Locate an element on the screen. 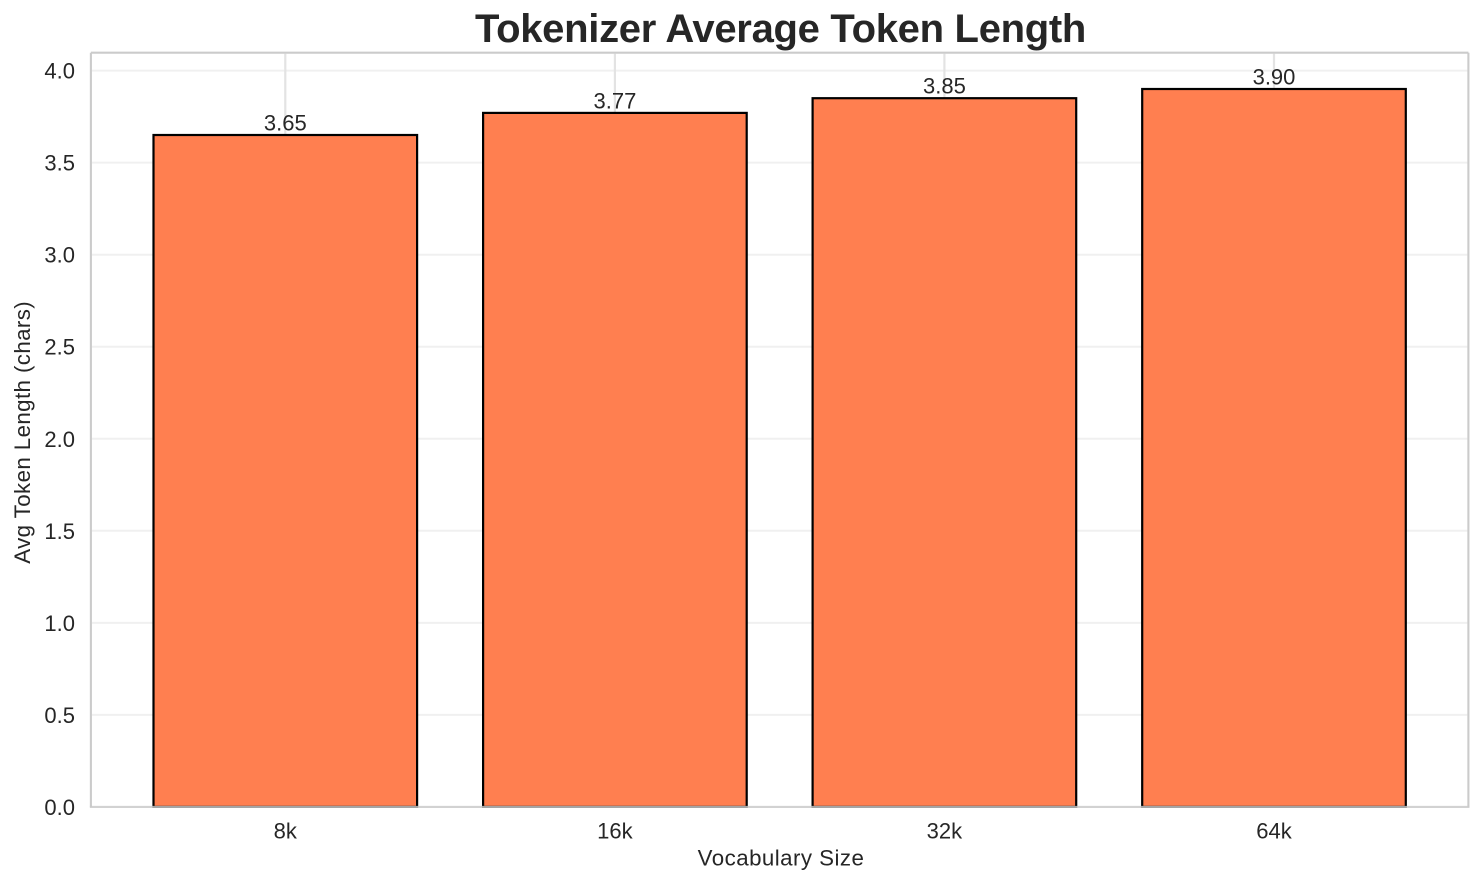 The image size is (1484, 890). svg-text: 3.85 is located at coordinates (944, 86).